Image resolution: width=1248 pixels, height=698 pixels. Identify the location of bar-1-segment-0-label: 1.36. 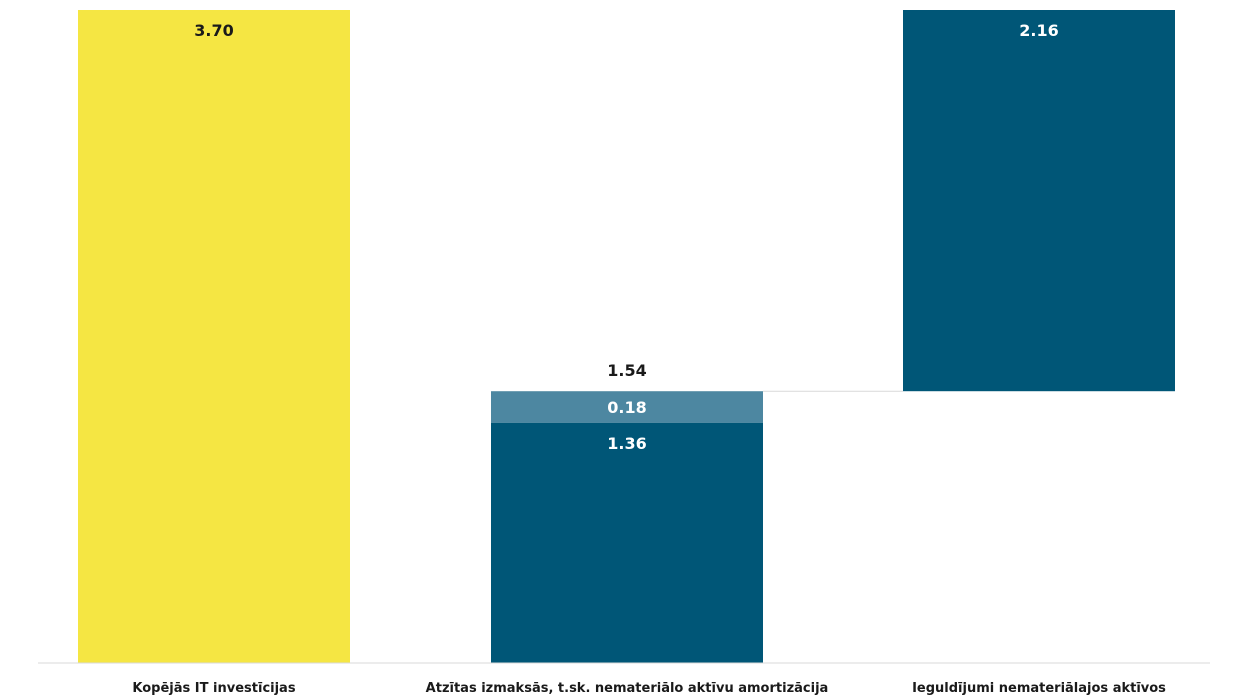
(626, 443).